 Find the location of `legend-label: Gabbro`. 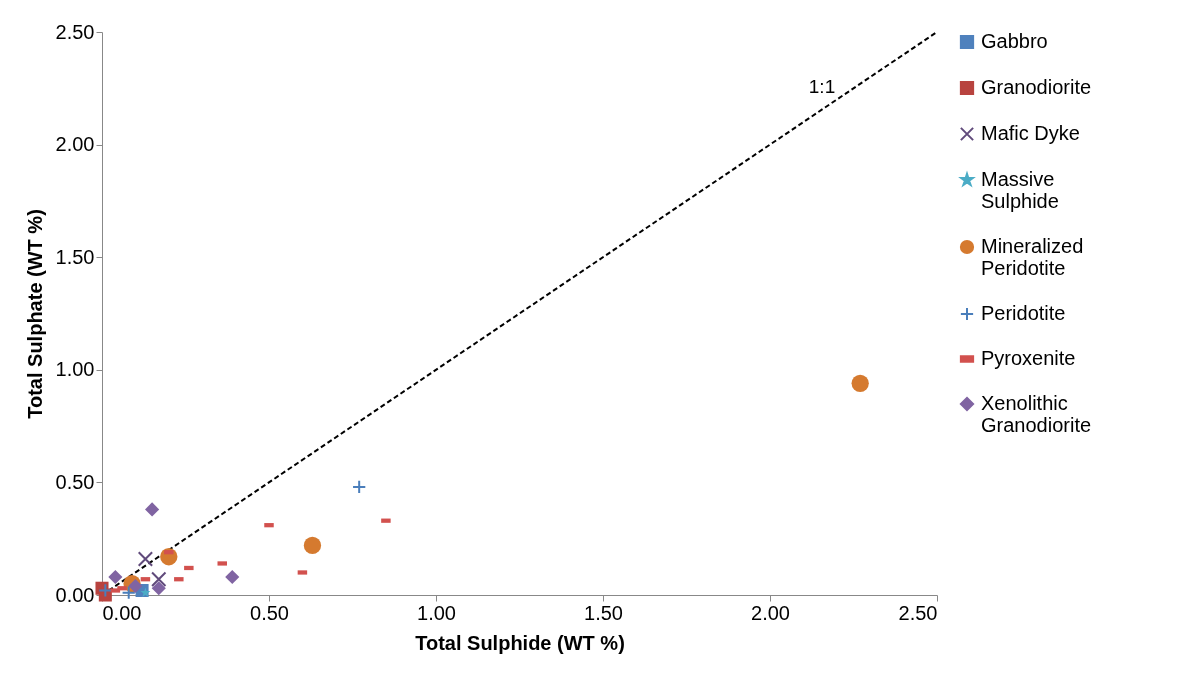

legend-label: Gabbro is located at coordinates (1014, 41).